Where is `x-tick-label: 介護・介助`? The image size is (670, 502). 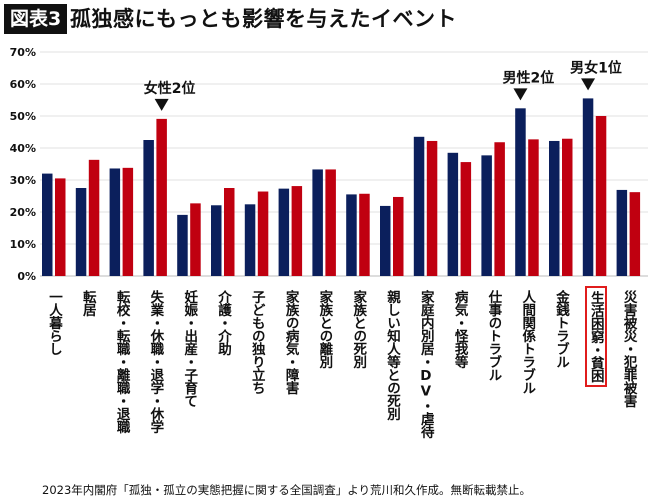 x-tick-label: 介護・介助 is located at coordinates (223, 322).